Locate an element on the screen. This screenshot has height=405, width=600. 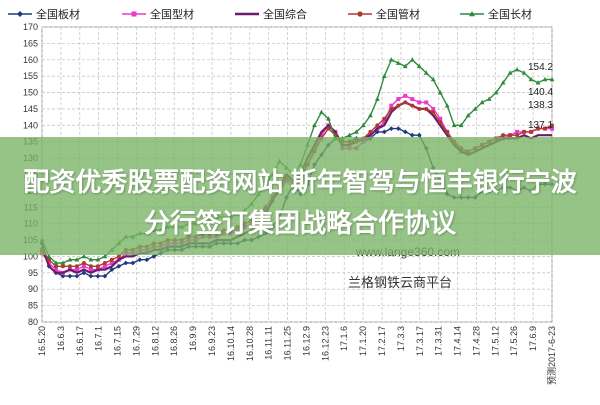
x-tick-label: 17.4.14 is located at coordinates (458, 341).